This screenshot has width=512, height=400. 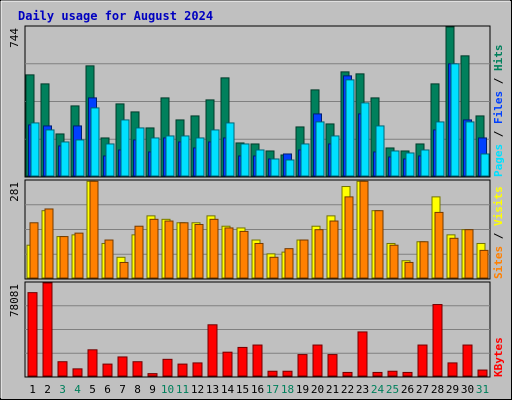 I want to click on x-tick-label: 19, so click(x=302, y=389).